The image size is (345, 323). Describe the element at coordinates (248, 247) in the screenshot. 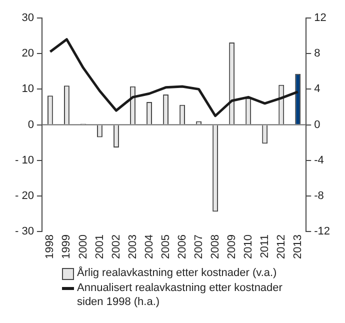

I see `x-tick-label: 2010` at that location.